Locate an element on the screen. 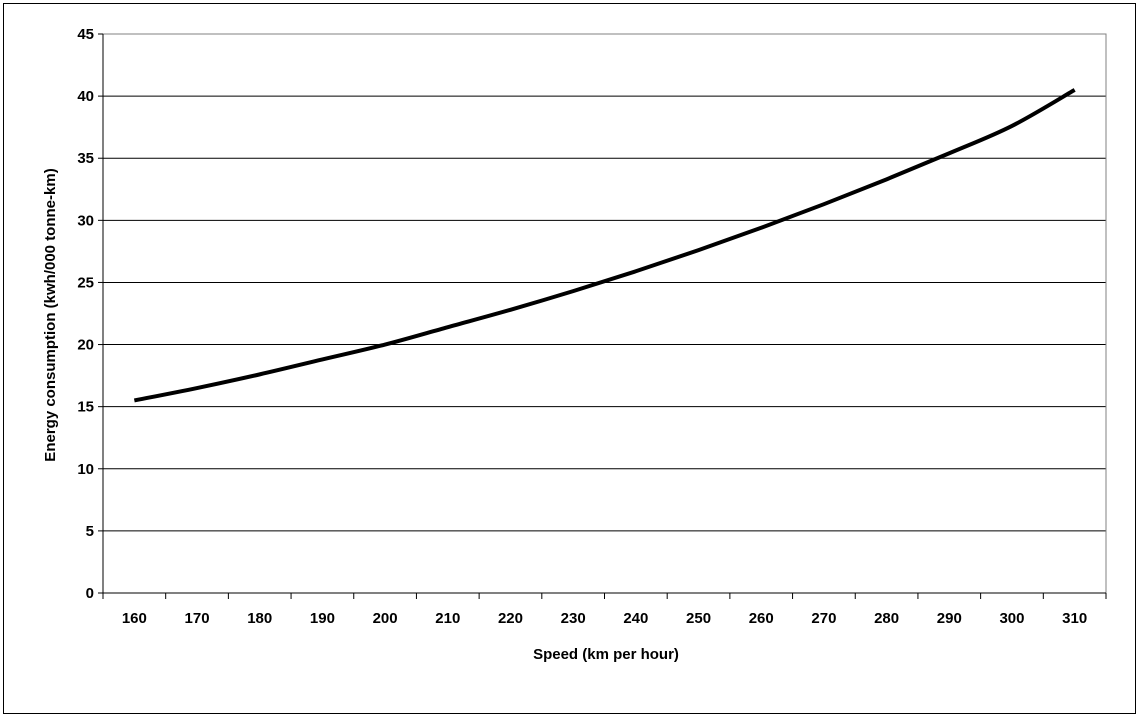  y-tick-label-20: 20 is located at coordinates (85, 345).